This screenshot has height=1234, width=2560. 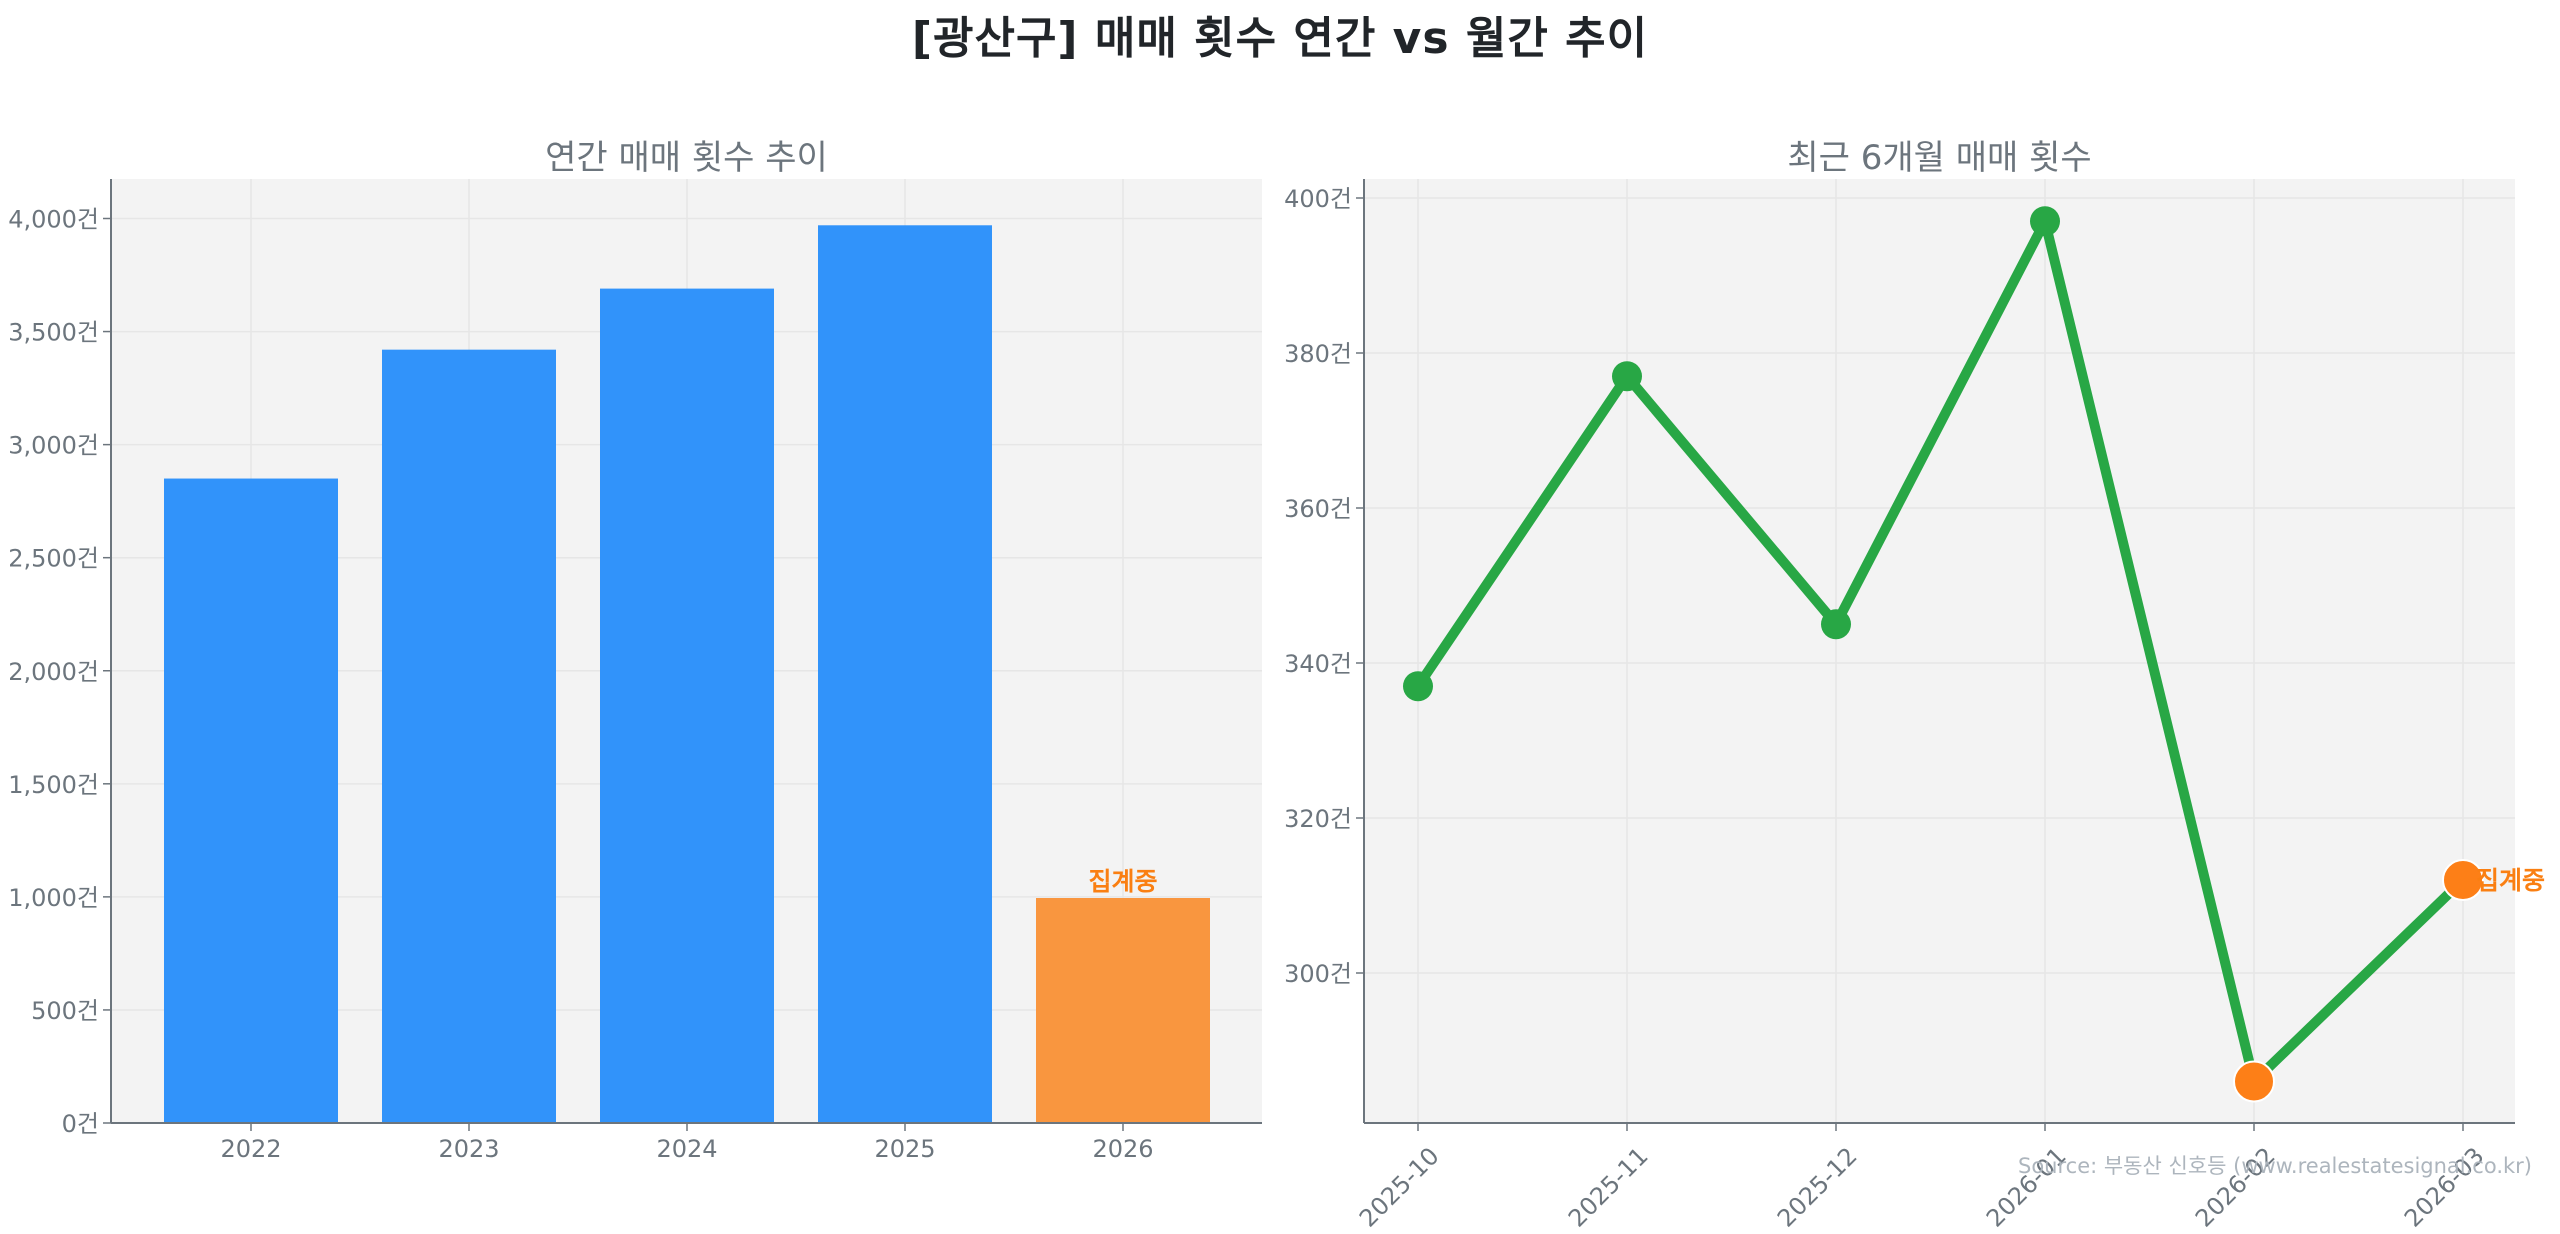 I want to click on x-tick-label: 2025-12, so click(x=1817, y=1187).